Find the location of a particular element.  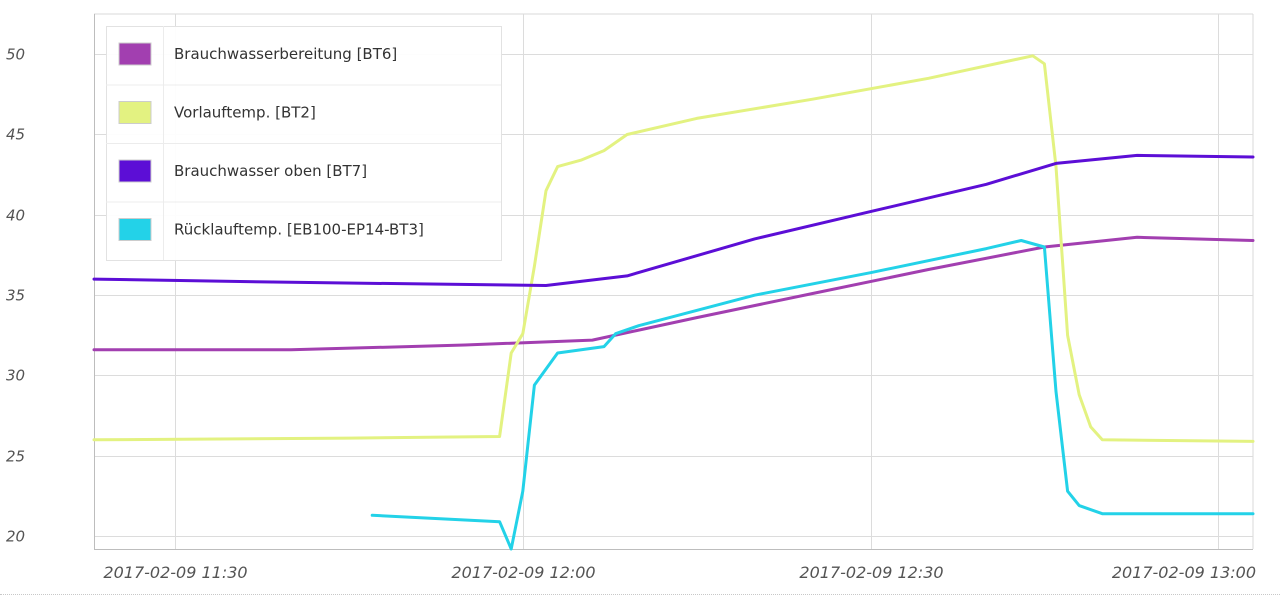

y-tick-label: 30 is located at coordinates (15, 376).